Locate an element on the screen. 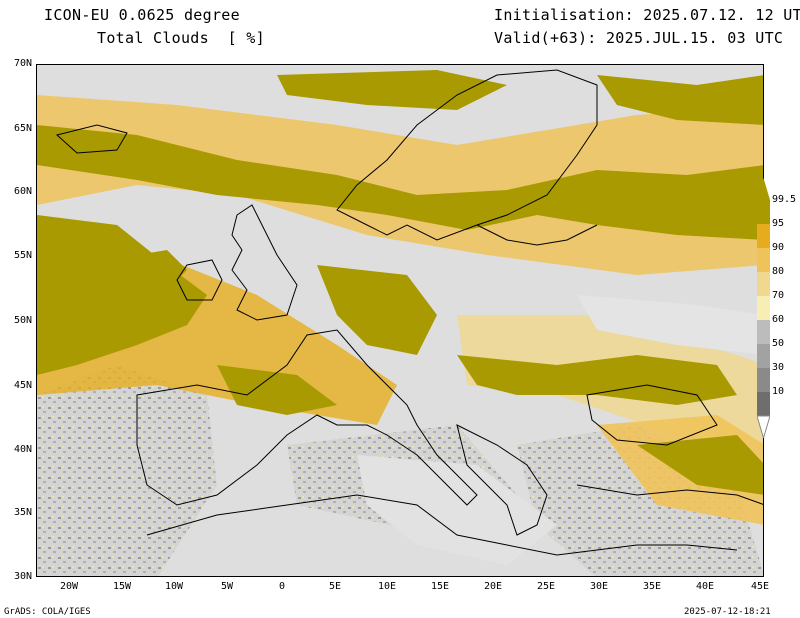 Image resolution: width=800 pixels, height=618 pixels. lat-tick-label: 55N is located at coordinates (22, 255).